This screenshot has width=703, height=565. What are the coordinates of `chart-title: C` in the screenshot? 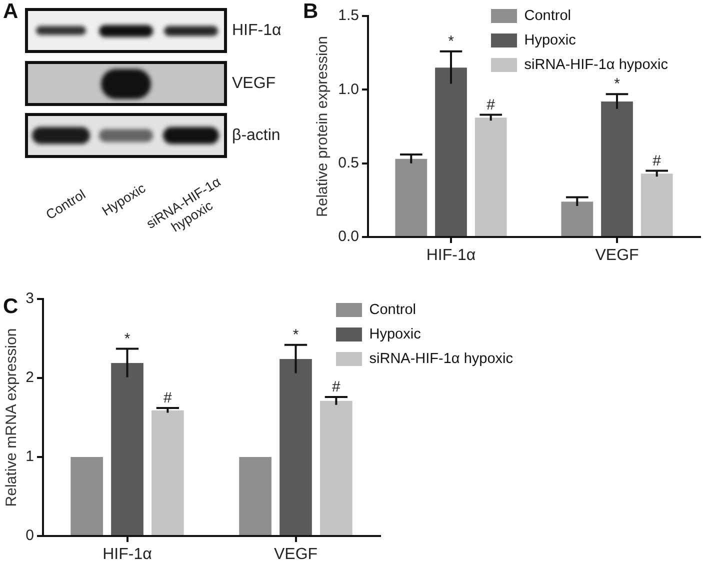 It's located at (10, 306).